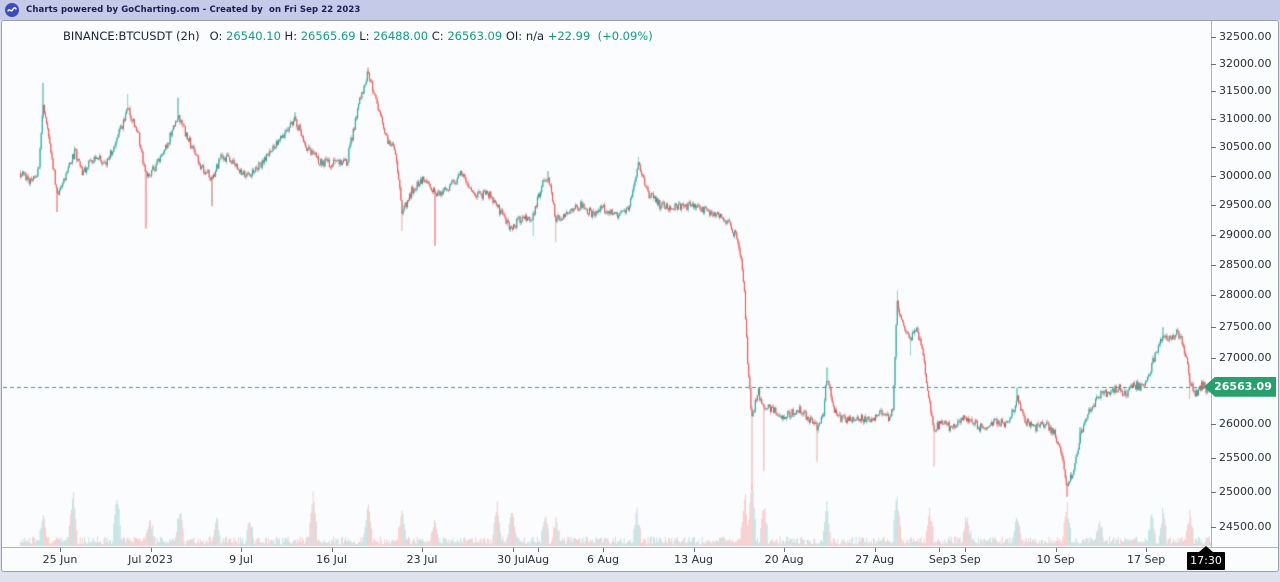 The width and height of the screenshot is (1280, 582). Describe the element at coordinates (1245, 423) in the screenshot. I see `y-axis-label: 26000.00` at that location.